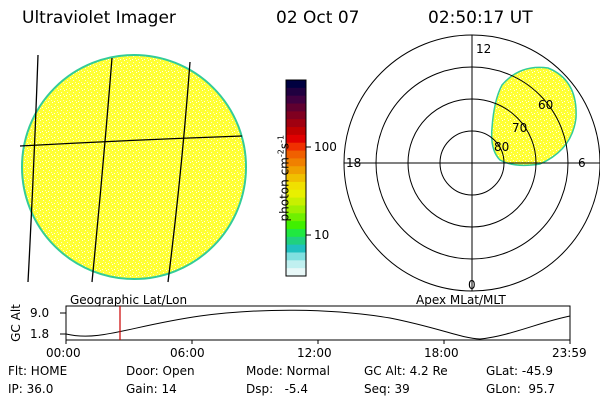 This screenshot has width=600, height=400. Describe the element at coordinates (521, 389) in the screenshot. I see `info-glon: GLon: 95.7` at that location.